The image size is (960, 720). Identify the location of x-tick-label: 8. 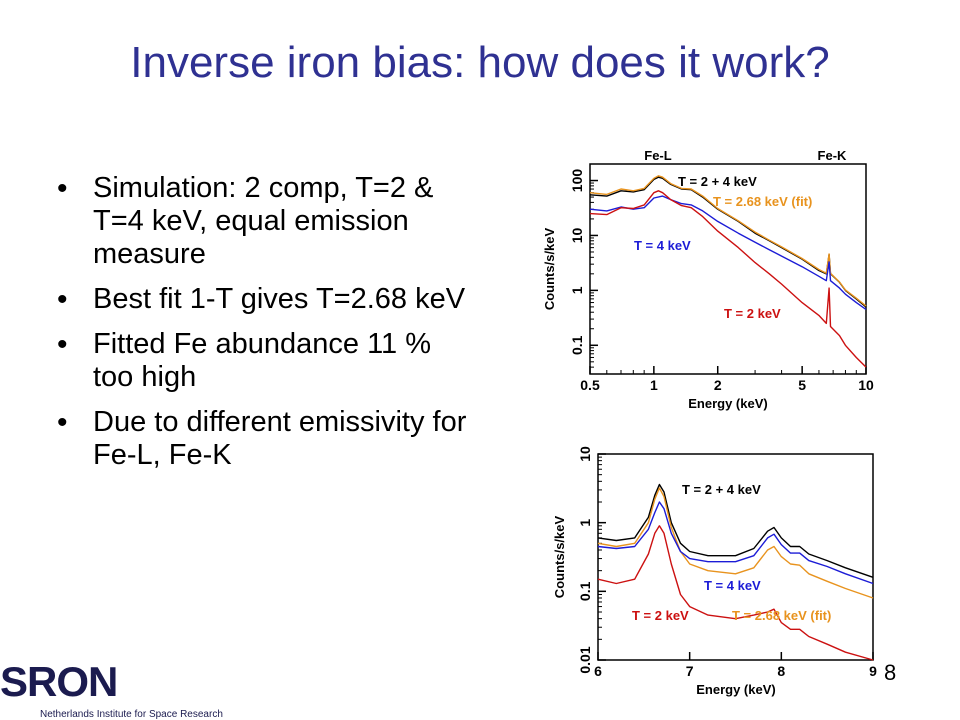
(781, 671).